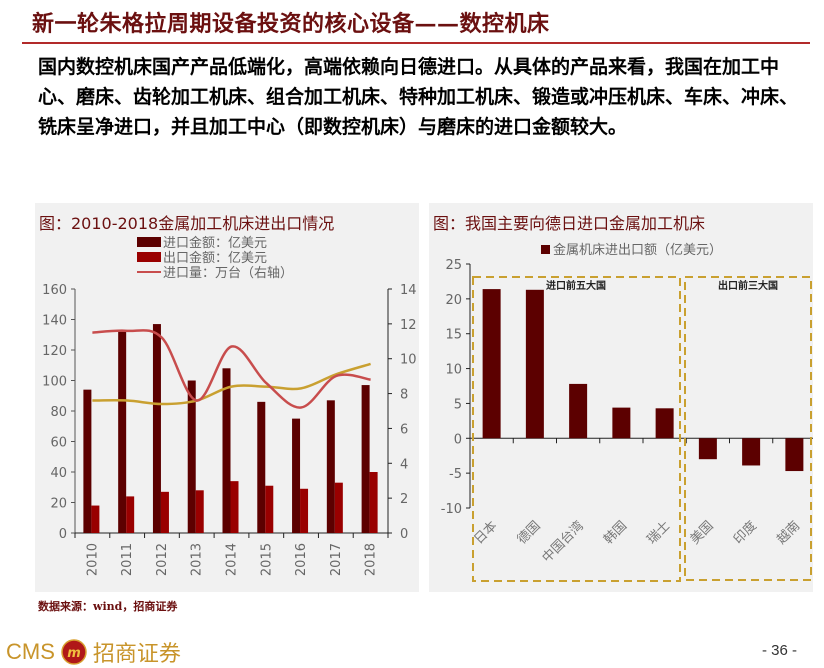 This screenshot has height=668, width=824. Describe the element at coordinates (404, 429) in the screenshot. I see `y2-tick-label: 6` at that location.